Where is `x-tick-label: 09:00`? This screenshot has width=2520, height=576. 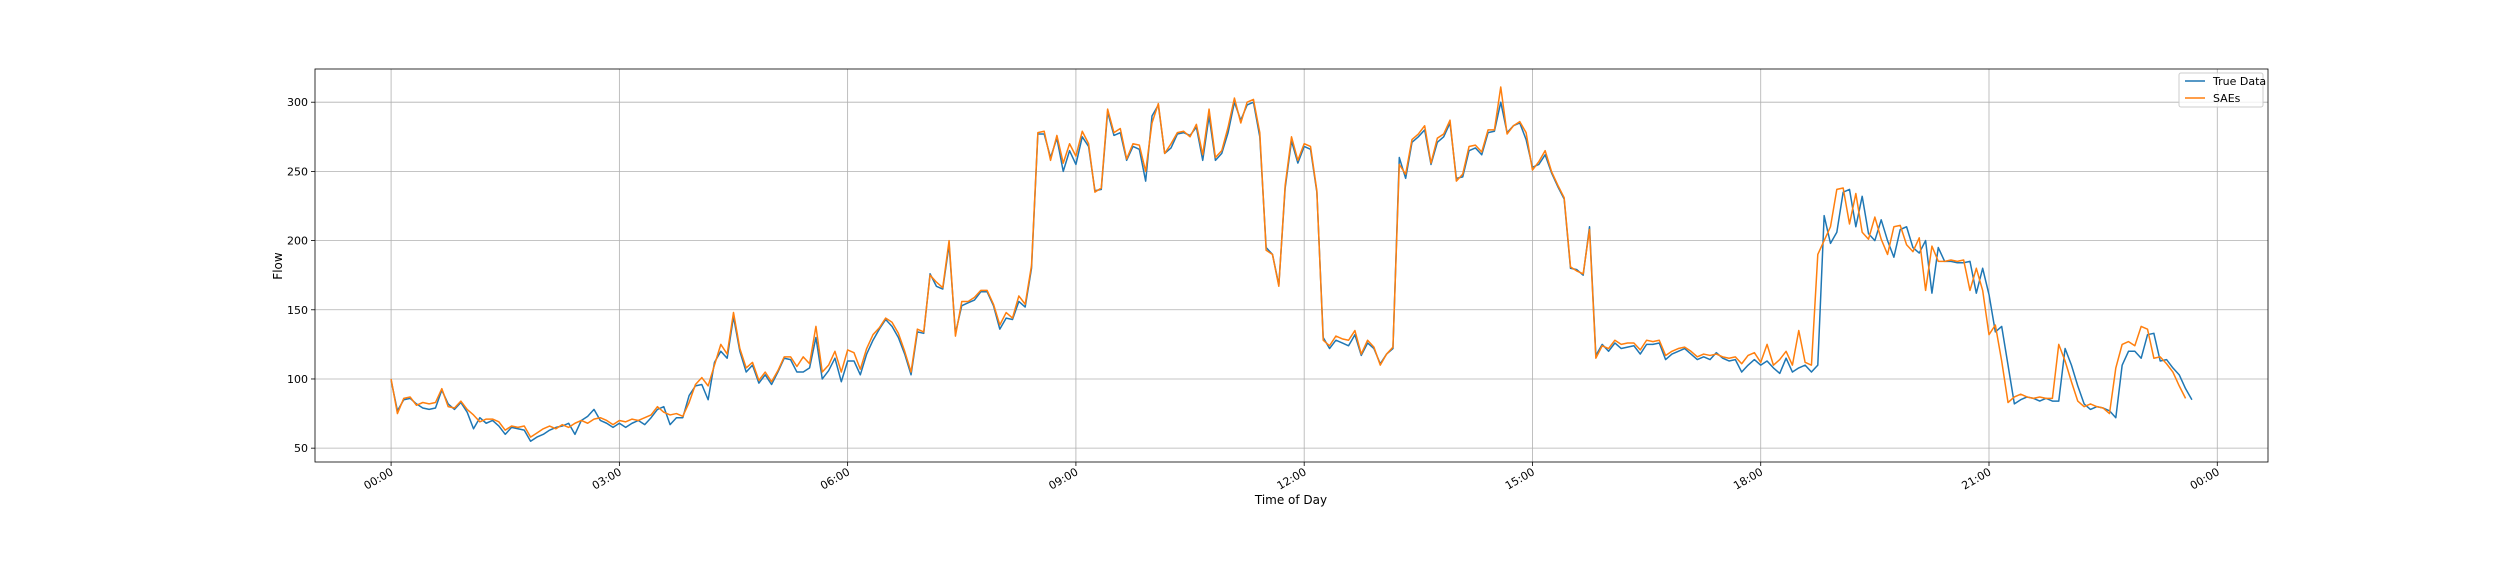
x-tick-label: 09:00 is located at coordinates (1063, 478).